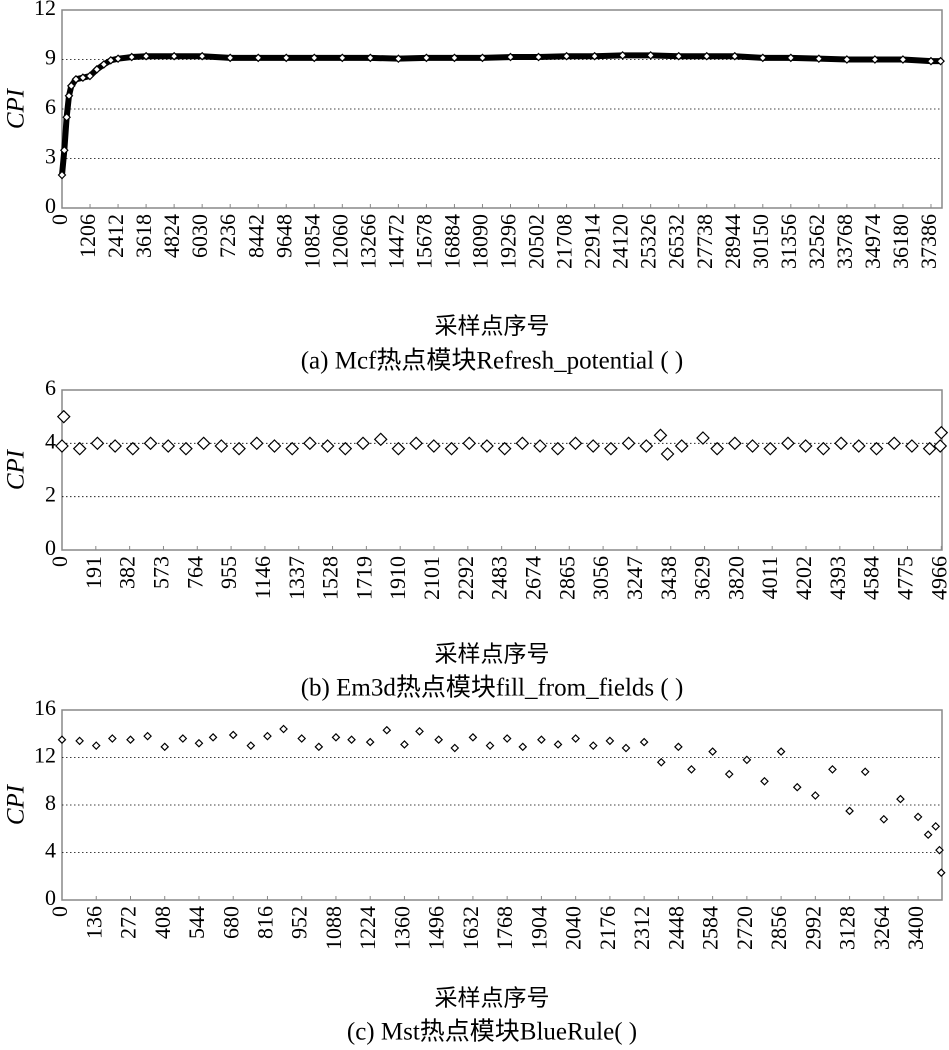  What do you see at coordinates (93, 572) in the screenshot?
I see `x-tick-label: 191` at bounding box center [93, 572].